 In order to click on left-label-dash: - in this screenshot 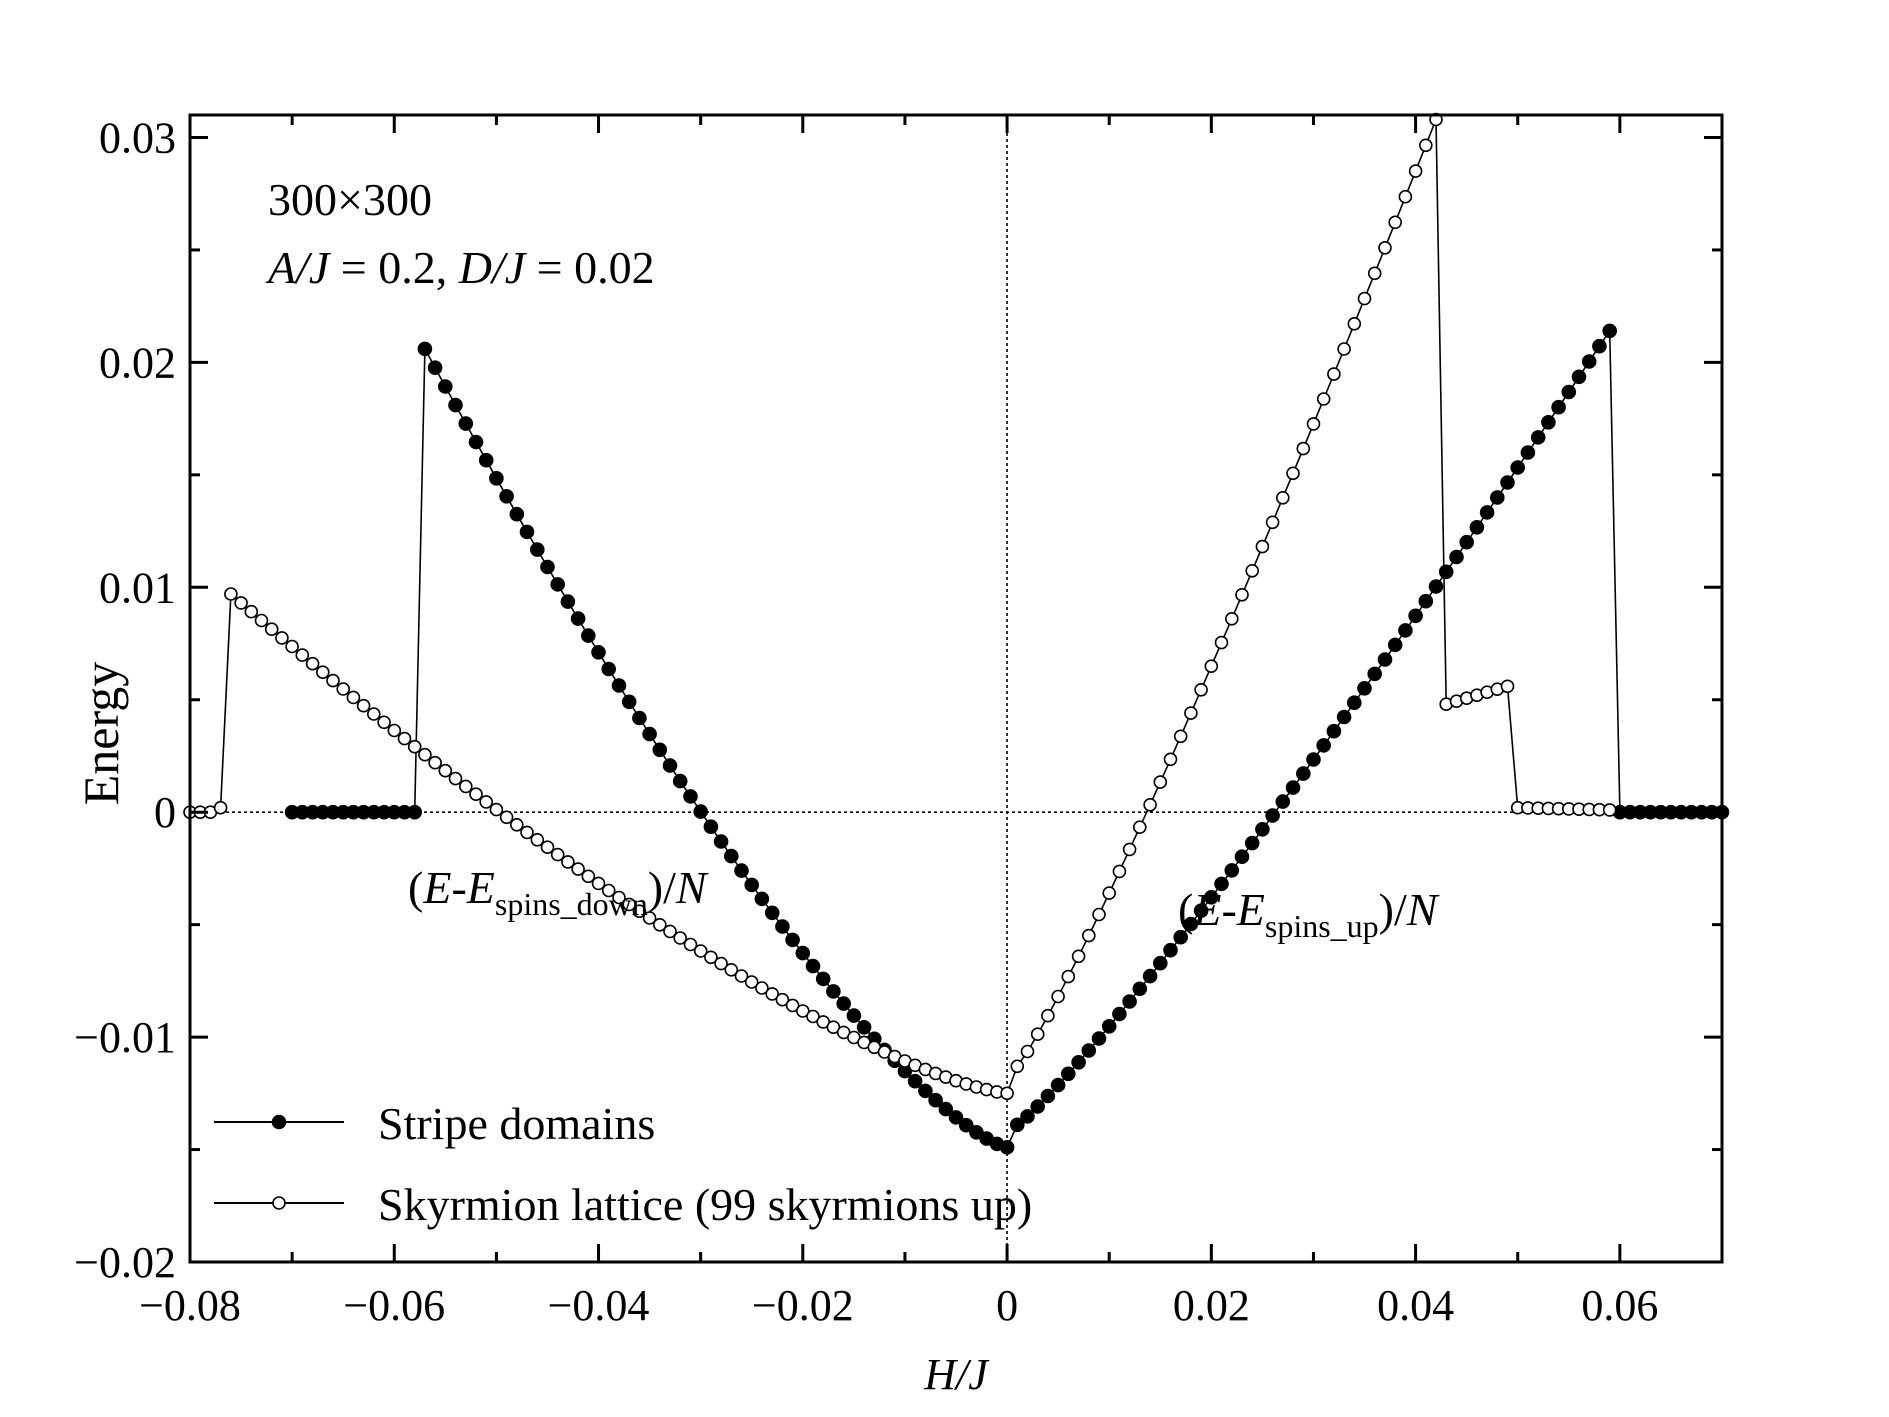, I will do `click(458, 887)`.